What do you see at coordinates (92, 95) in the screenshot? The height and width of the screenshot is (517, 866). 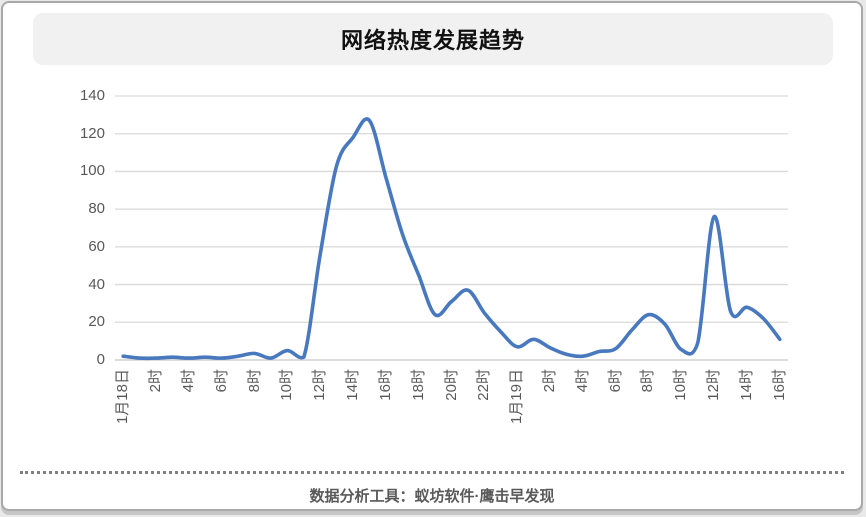 I see `y-axis-tick-label: 140` at bounding box center [92, 95].